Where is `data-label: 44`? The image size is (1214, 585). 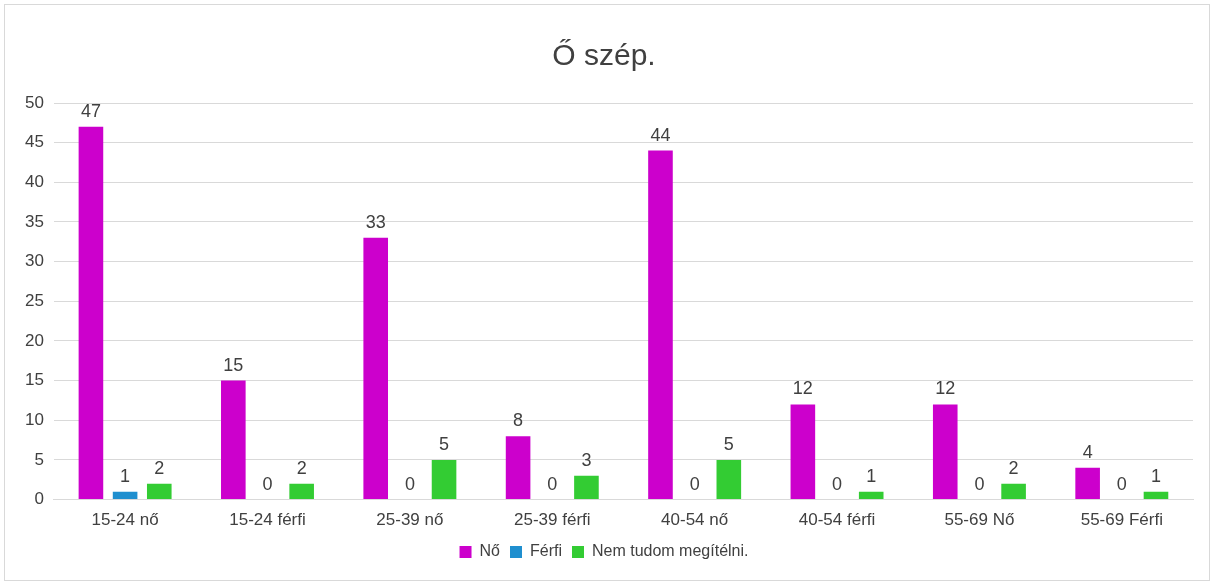 data-label: 44 is located at coordinates (660, 134).